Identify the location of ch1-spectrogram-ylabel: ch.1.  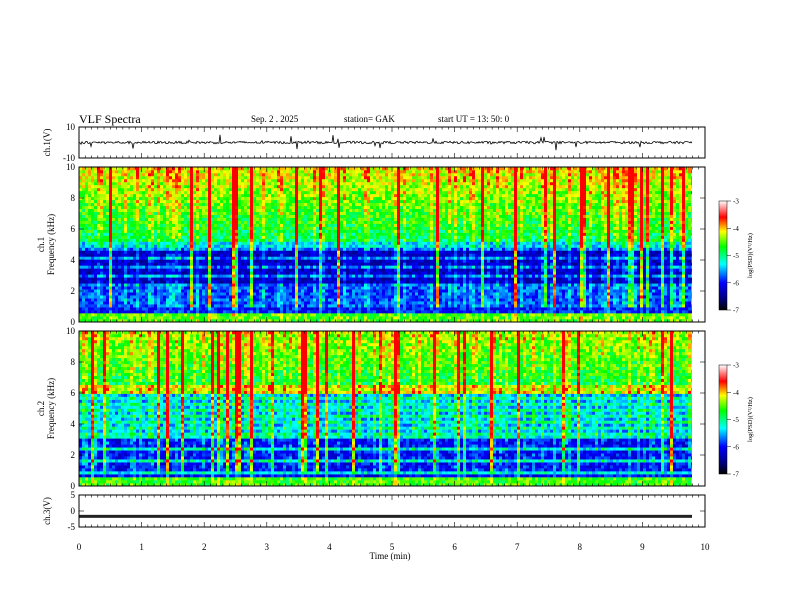
(41, 244).